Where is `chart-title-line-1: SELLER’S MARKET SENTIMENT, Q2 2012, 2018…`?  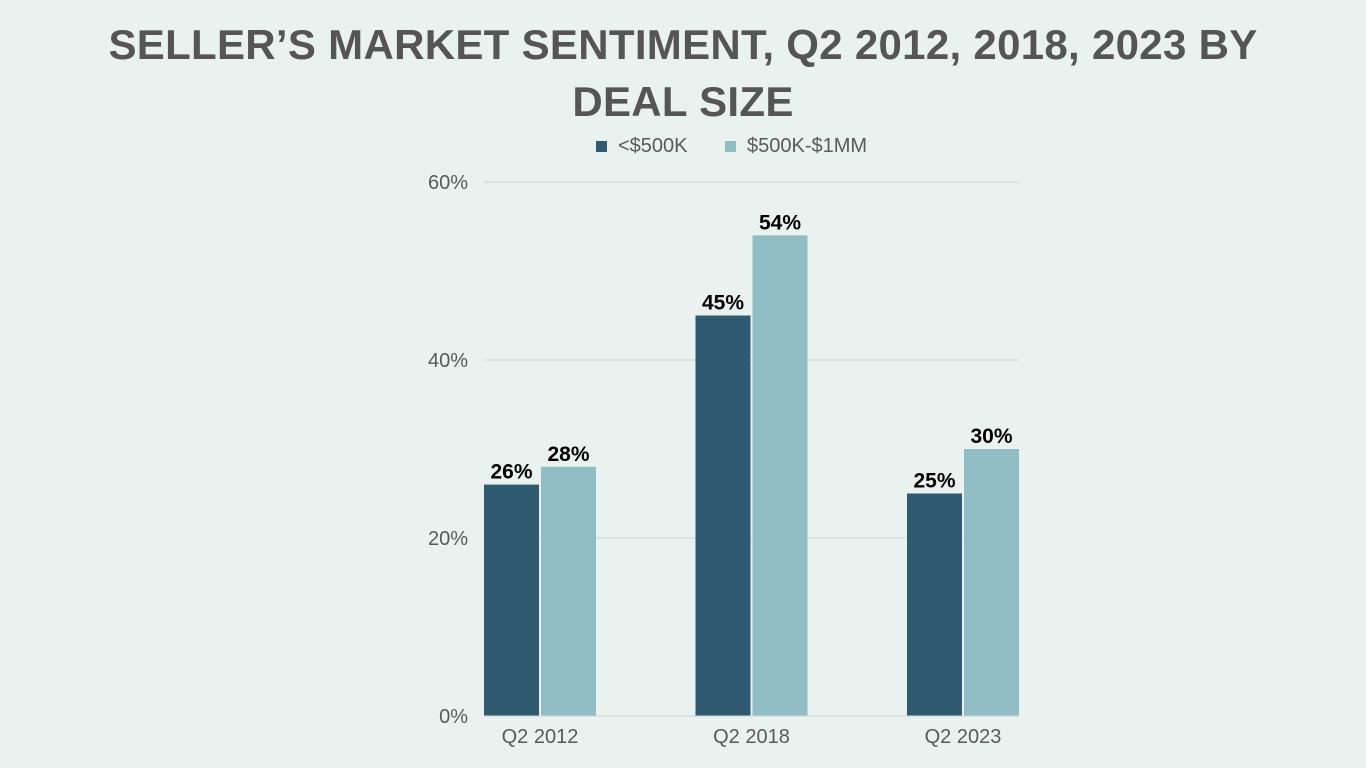
chart-title-line-1: SELLER’S MARKET SENTIMENT, Q2 2012, 2018… is located at coordinates (683, 44).